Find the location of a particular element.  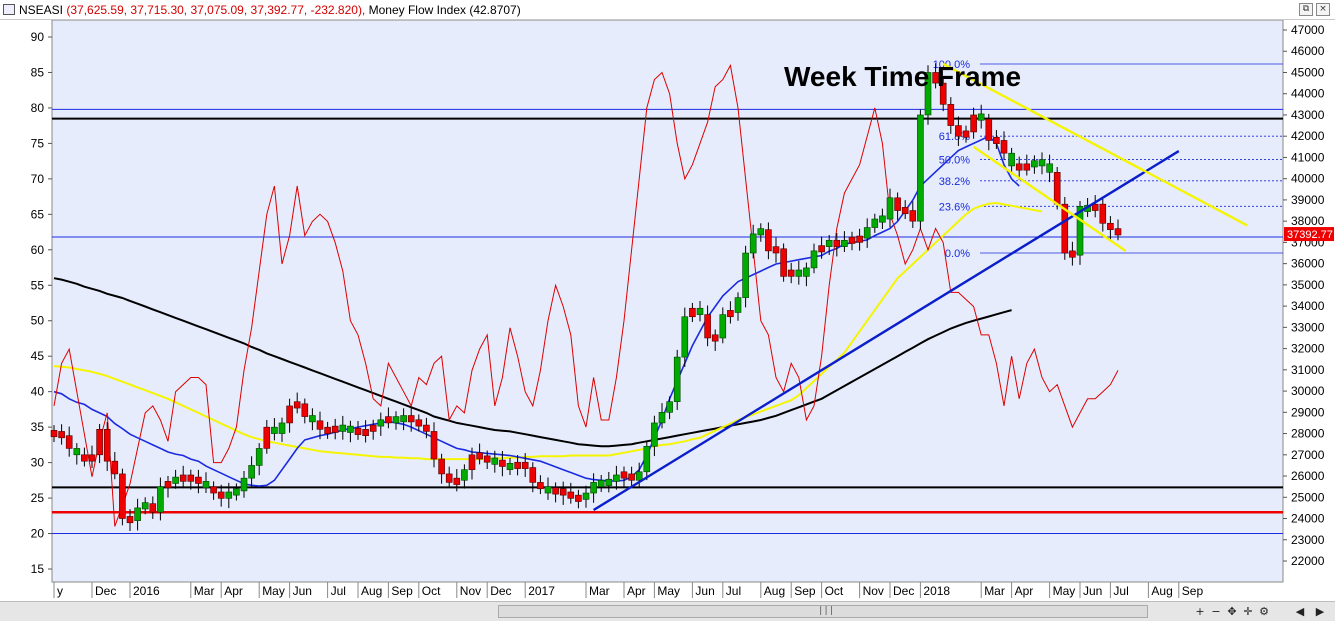

horizontal-scrollbar: ||| + − ✥ ✛ ⚙ ◀ ▶ is located at coordinates (667, 611).